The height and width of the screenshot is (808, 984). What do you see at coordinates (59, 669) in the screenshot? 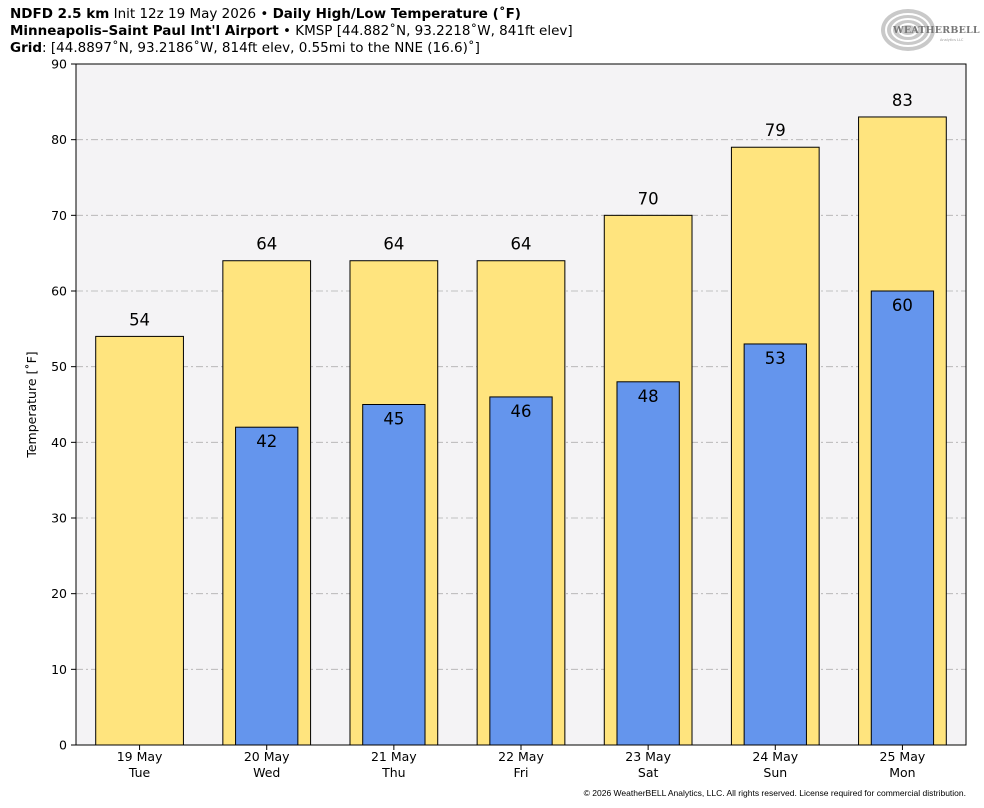
I see `y-tick-label: 10` at bounding box center [59, 669].